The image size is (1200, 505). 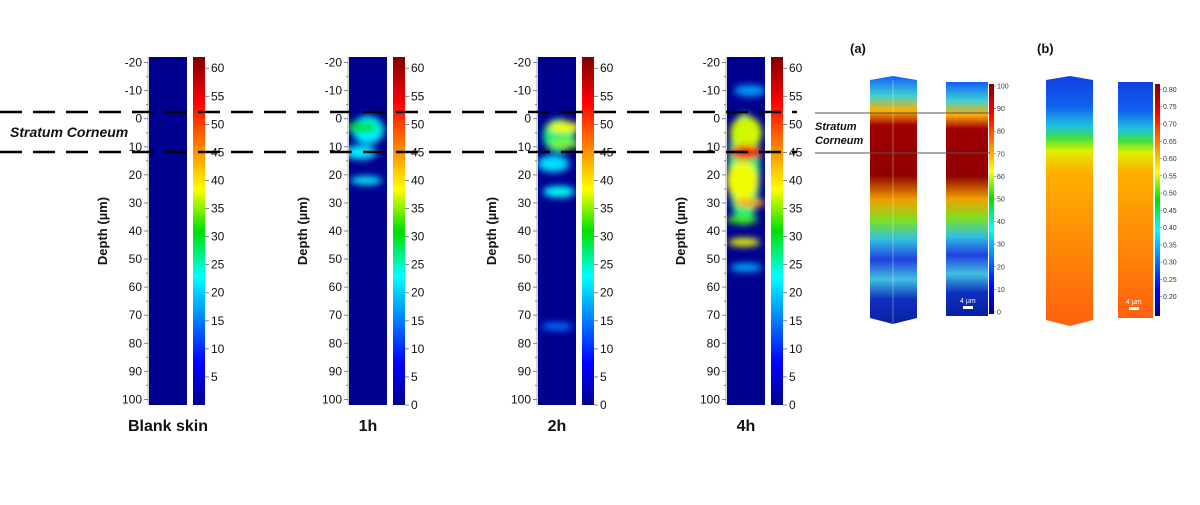 I want to click on stratum-corneum-label: Stratum Corneum, so click(x=69, y=132).